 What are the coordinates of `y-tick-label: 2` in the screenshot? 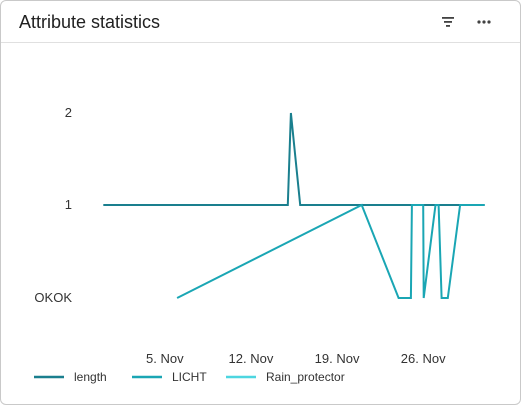 It's located at (68, 112).